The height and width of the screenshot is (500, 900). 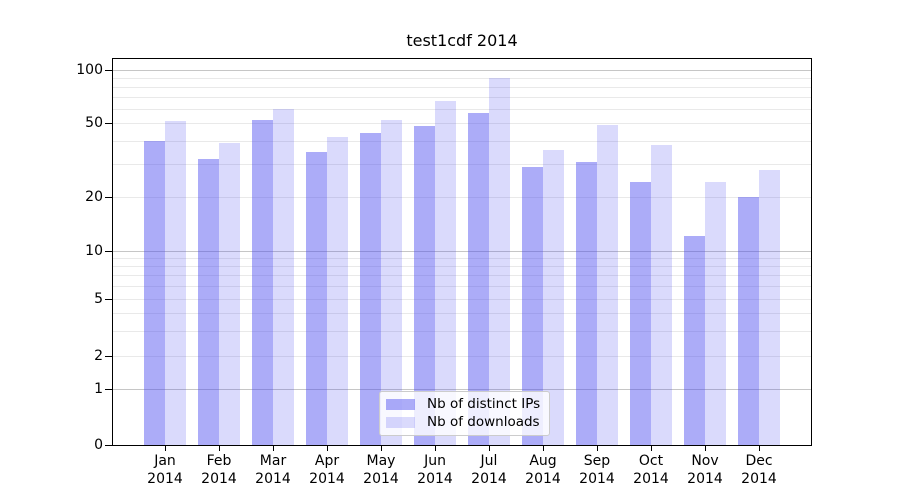 I want to click on legend-row-distinct-ips: Nb of distinct IPs, so click(x=463, y=404).